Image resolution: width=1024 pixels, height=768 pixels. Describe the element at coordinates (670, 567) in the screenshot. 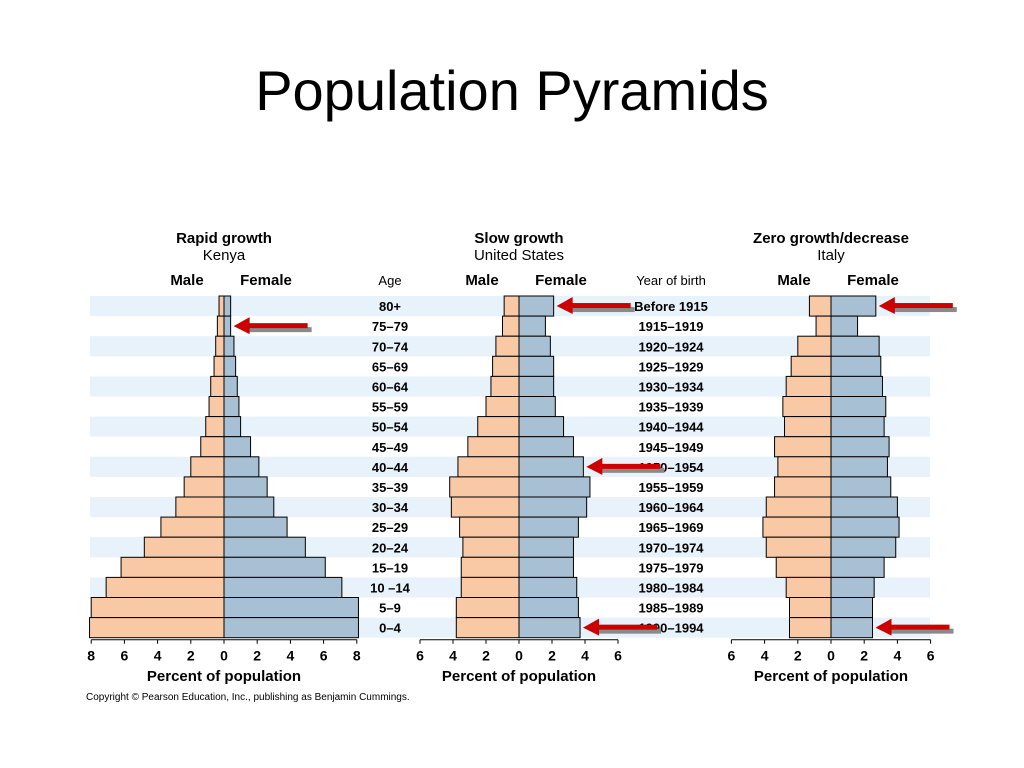

I see `year-of-birth-label: 1975–1979` at that location.